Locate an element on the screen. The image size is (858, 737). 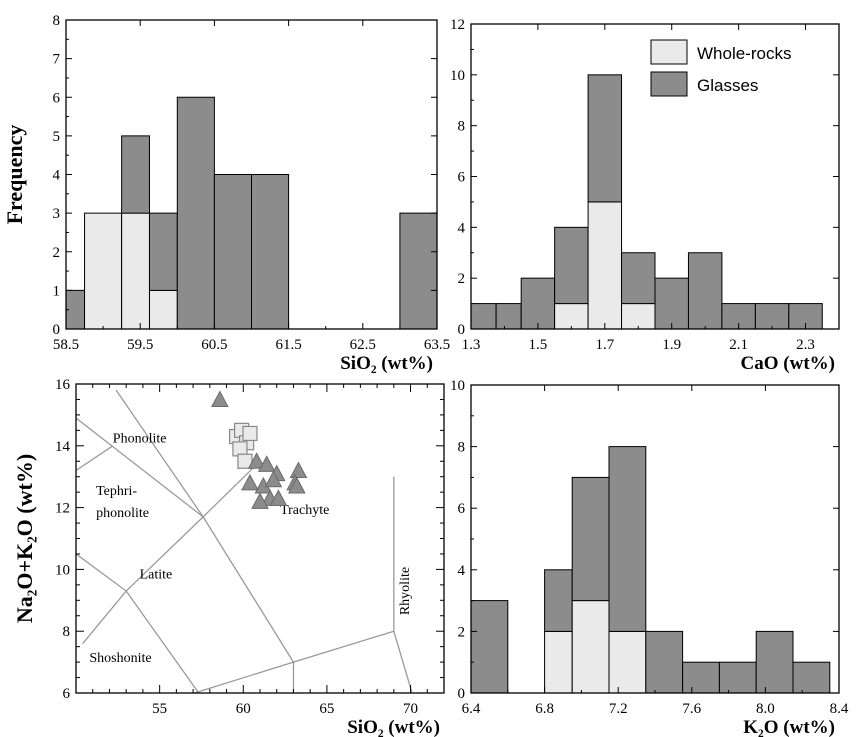
x-tick-label: 1.3 is located at coordinates (471, 345).